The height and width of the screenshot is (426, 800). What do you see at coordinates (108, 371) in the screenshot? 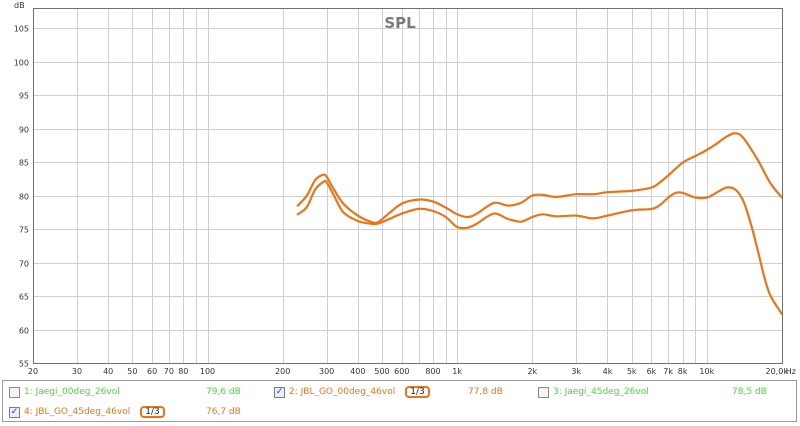
I see `x-tick-label: 40` at bounding box center [108, 371].